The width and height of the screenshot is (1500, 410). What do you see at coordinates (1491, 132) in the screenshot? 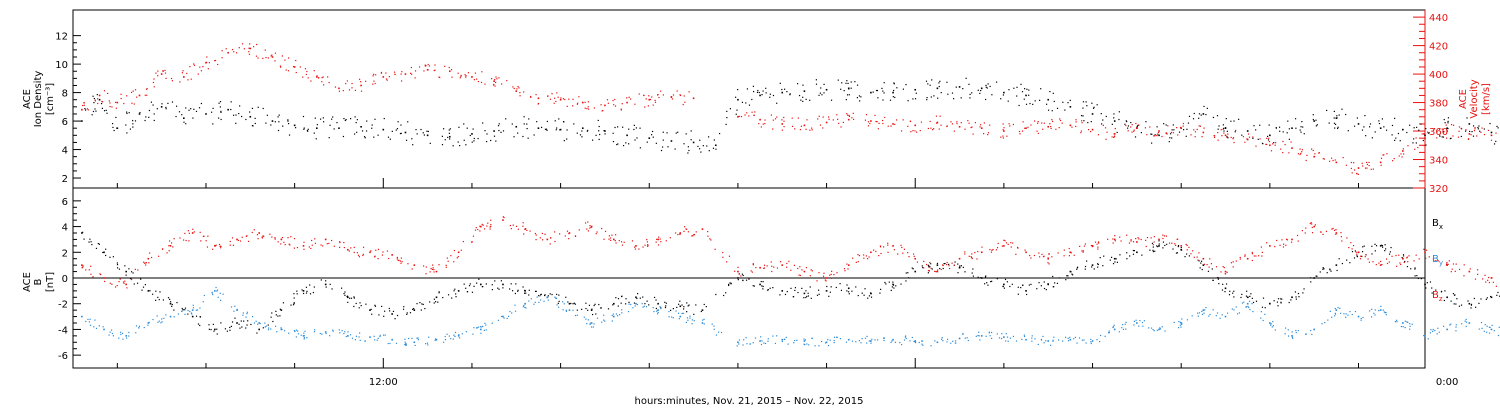
I see `density-point` at bounding box center [1491, 132].